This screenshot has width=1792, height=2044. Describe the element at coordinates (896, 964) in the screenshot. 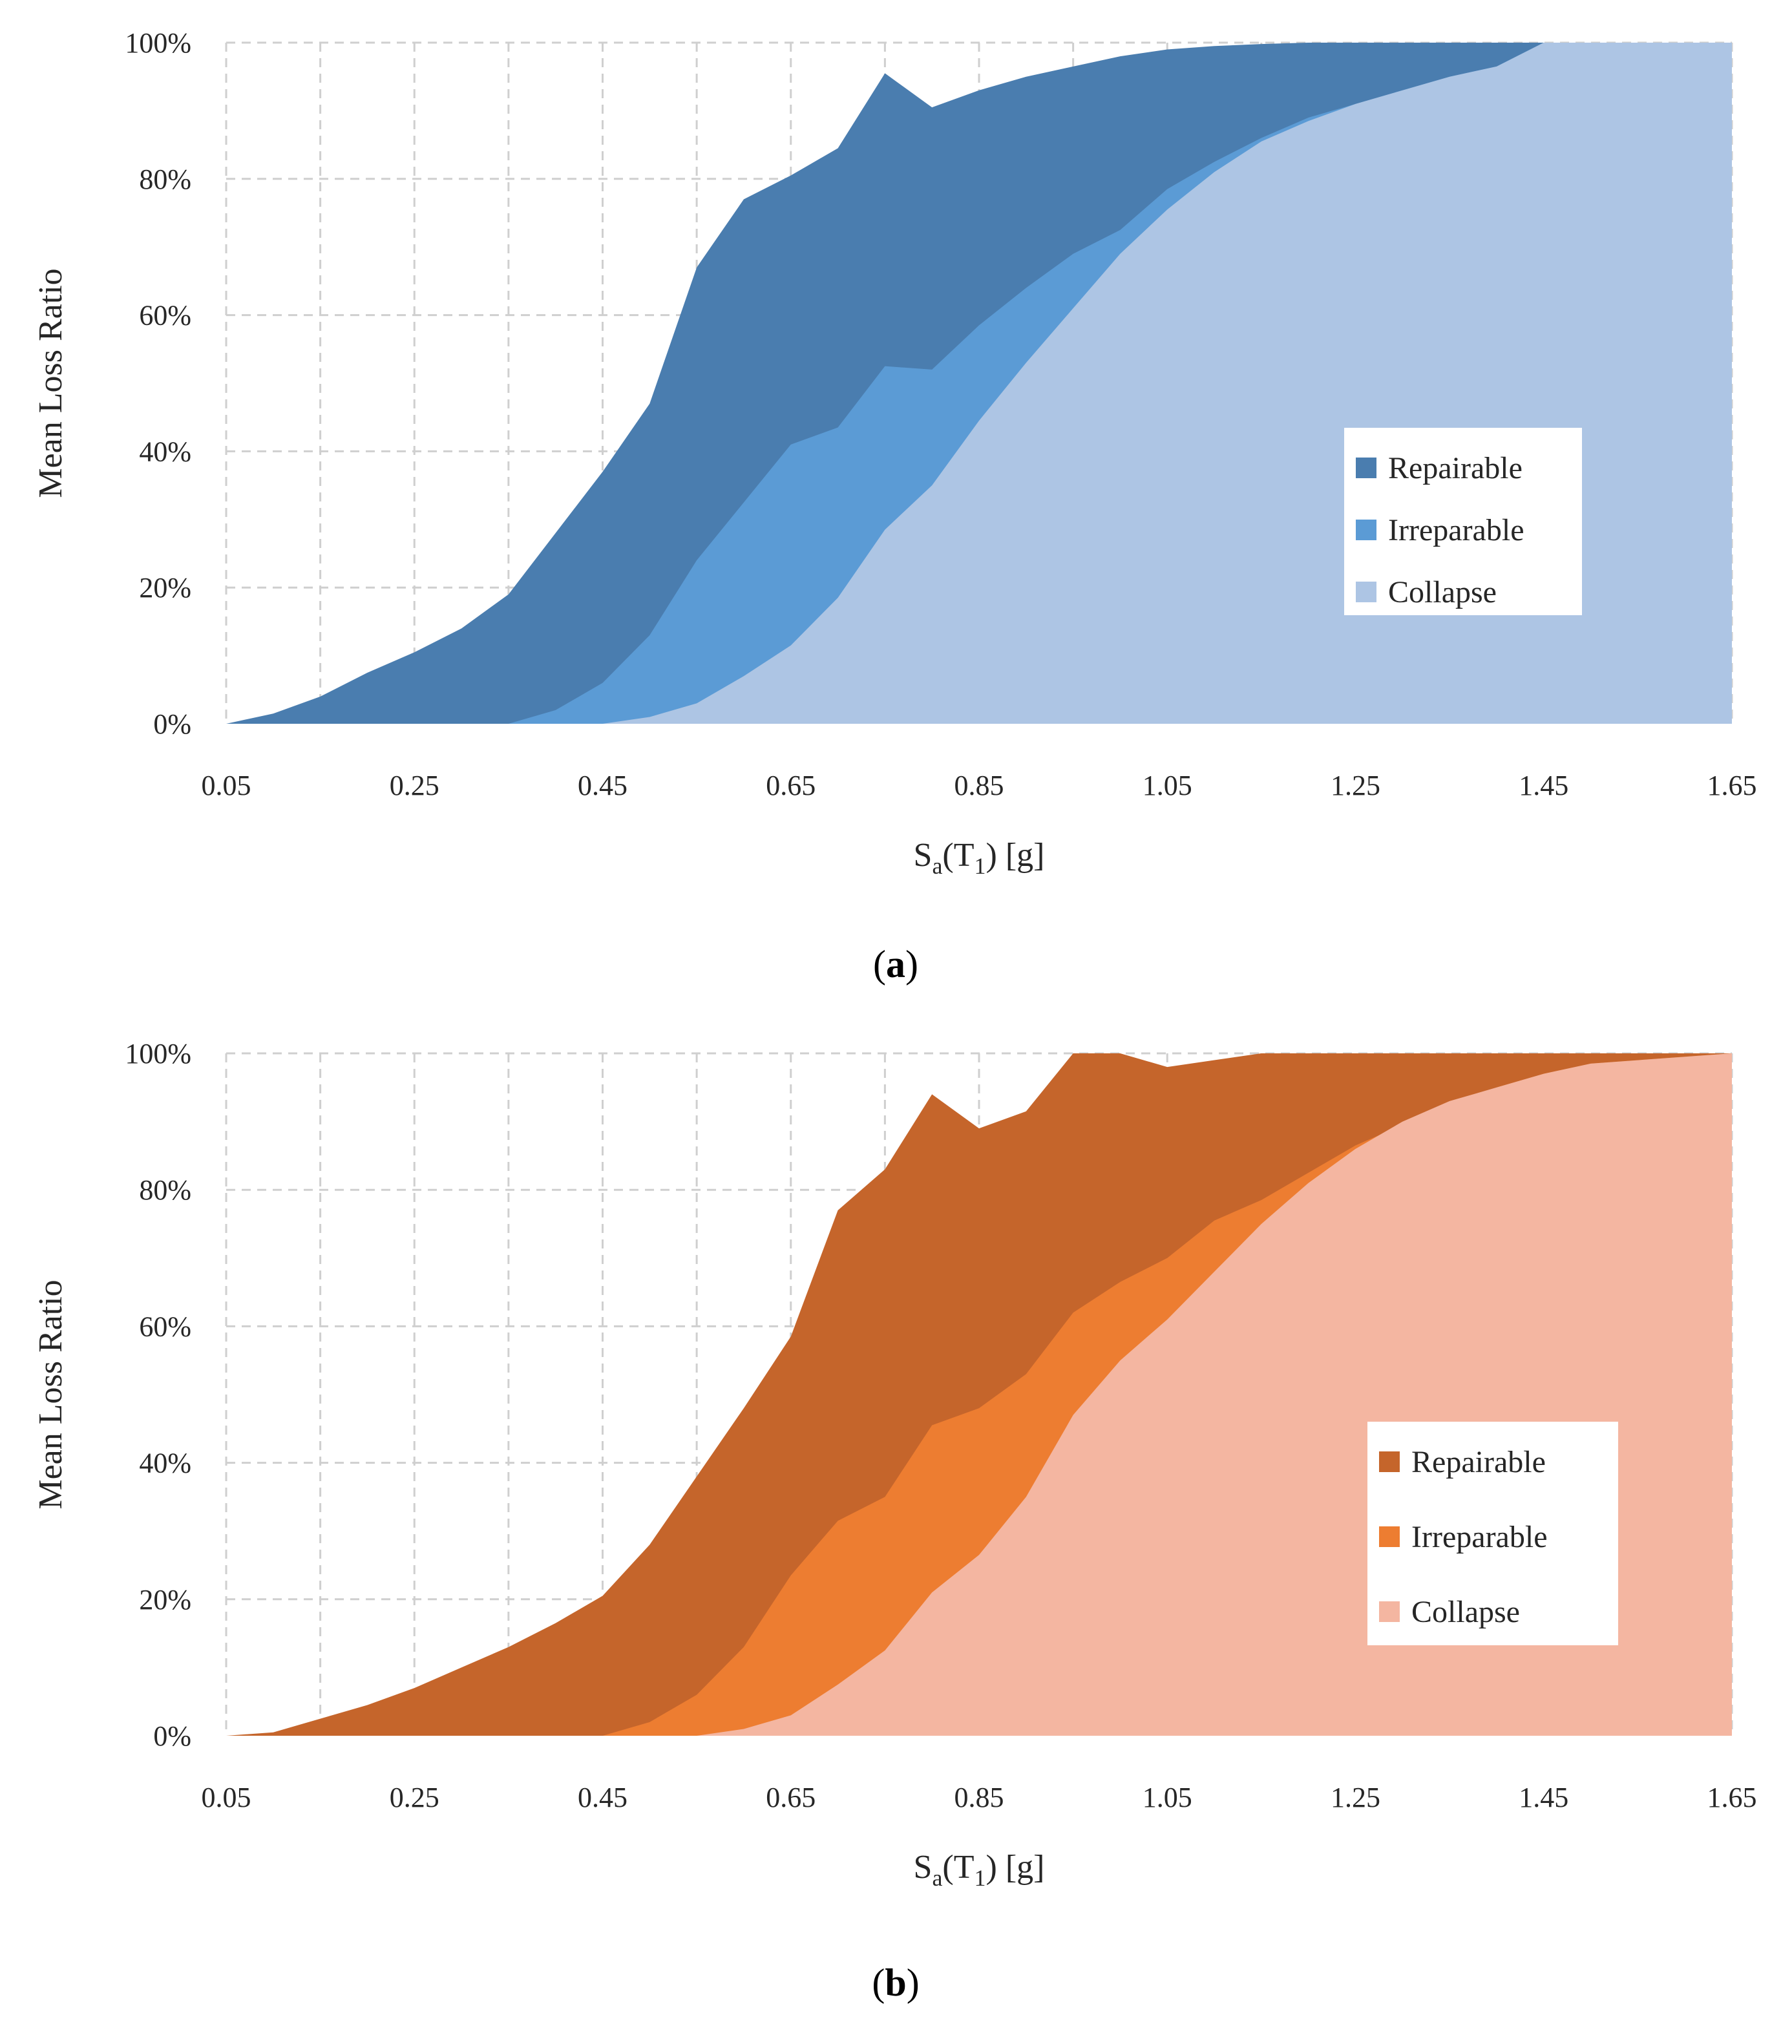

I see `figure-caption: (a)` at that location.